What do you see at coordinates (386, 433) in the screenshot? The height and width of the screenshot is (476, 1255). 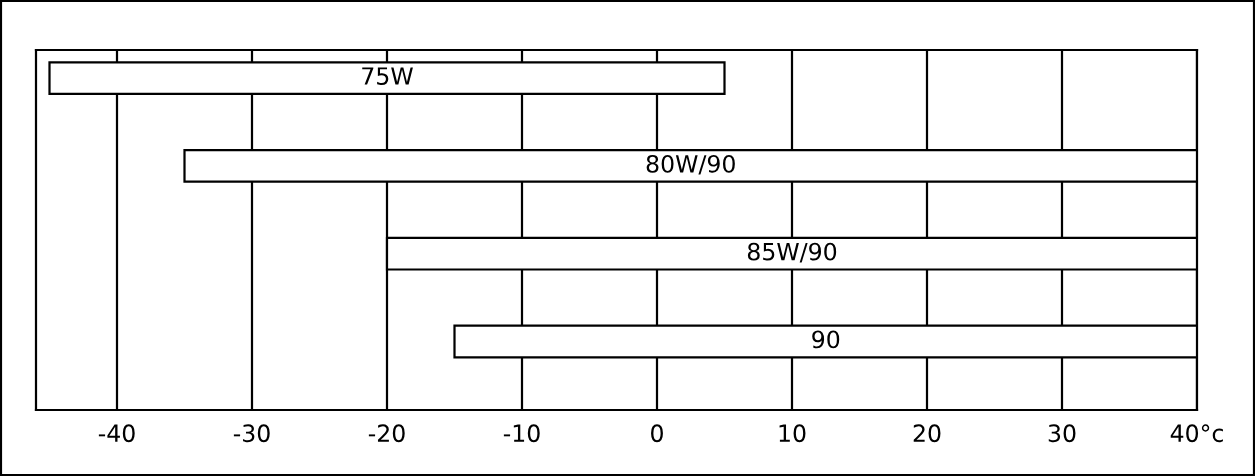 I see `x-tick-label: -20` at bounding box center [386, 433].